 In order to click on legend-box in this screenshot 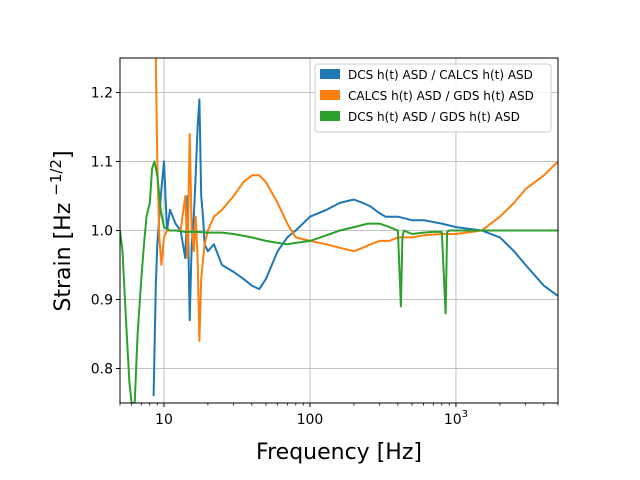, I will do `click(433, 98)`.